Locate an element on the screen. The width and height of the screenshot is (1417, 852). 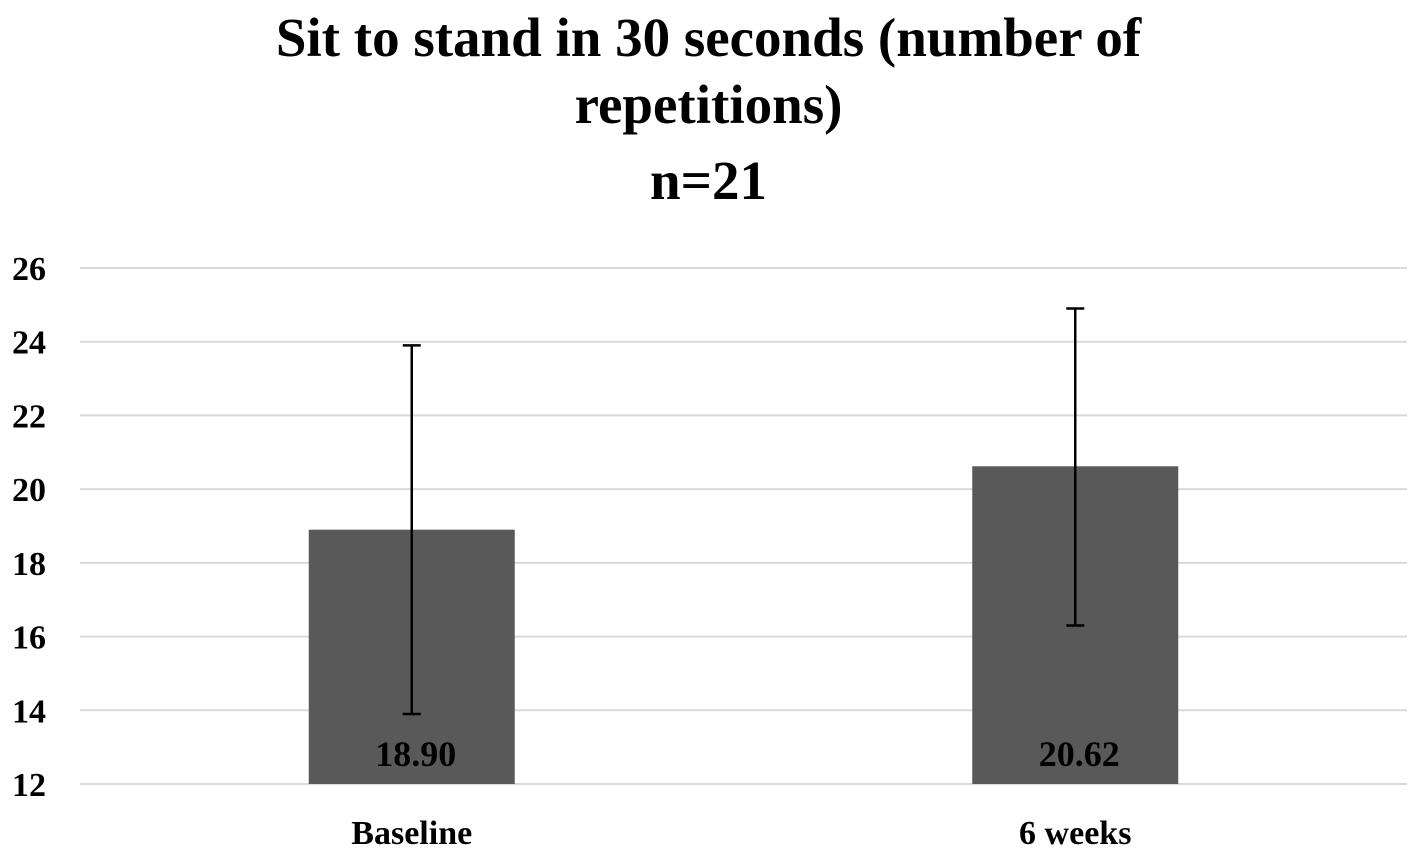
y-tick-label: 22 is located at coordinates (29, 416).